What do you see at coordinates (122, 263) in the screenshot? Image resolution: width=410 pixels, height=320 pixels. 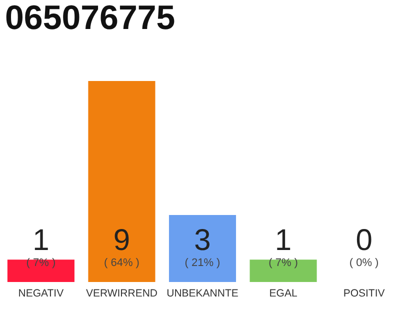 I see `annotation: ( 64% )` at bounding box center [122, 263].